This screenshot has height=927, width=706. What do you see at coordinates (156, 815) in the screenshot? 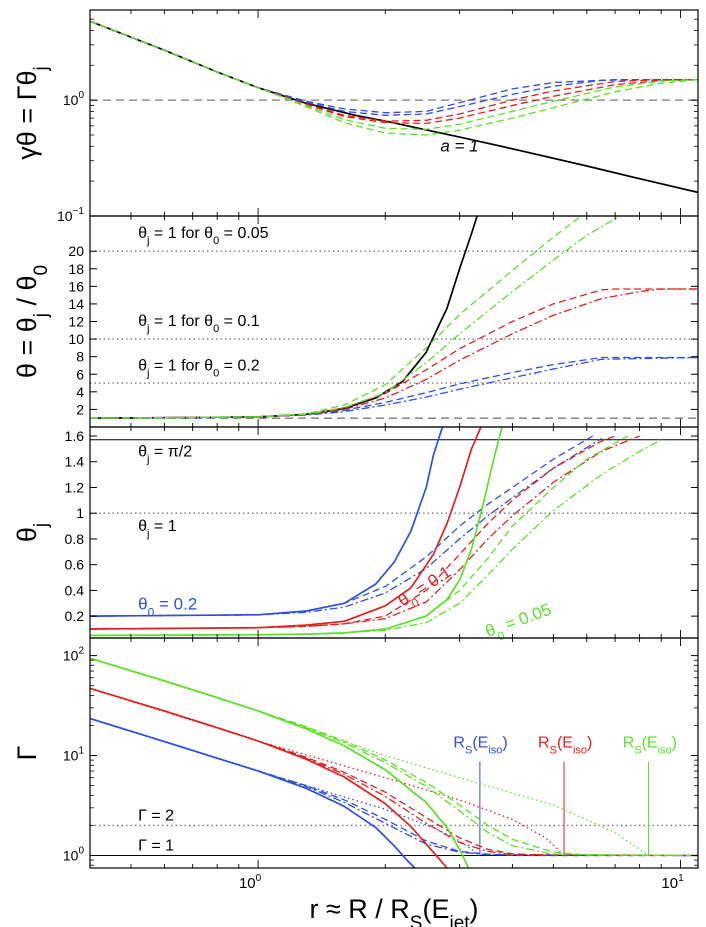
I see `label-text: Γ = 2` at bounding box center [156, 815].